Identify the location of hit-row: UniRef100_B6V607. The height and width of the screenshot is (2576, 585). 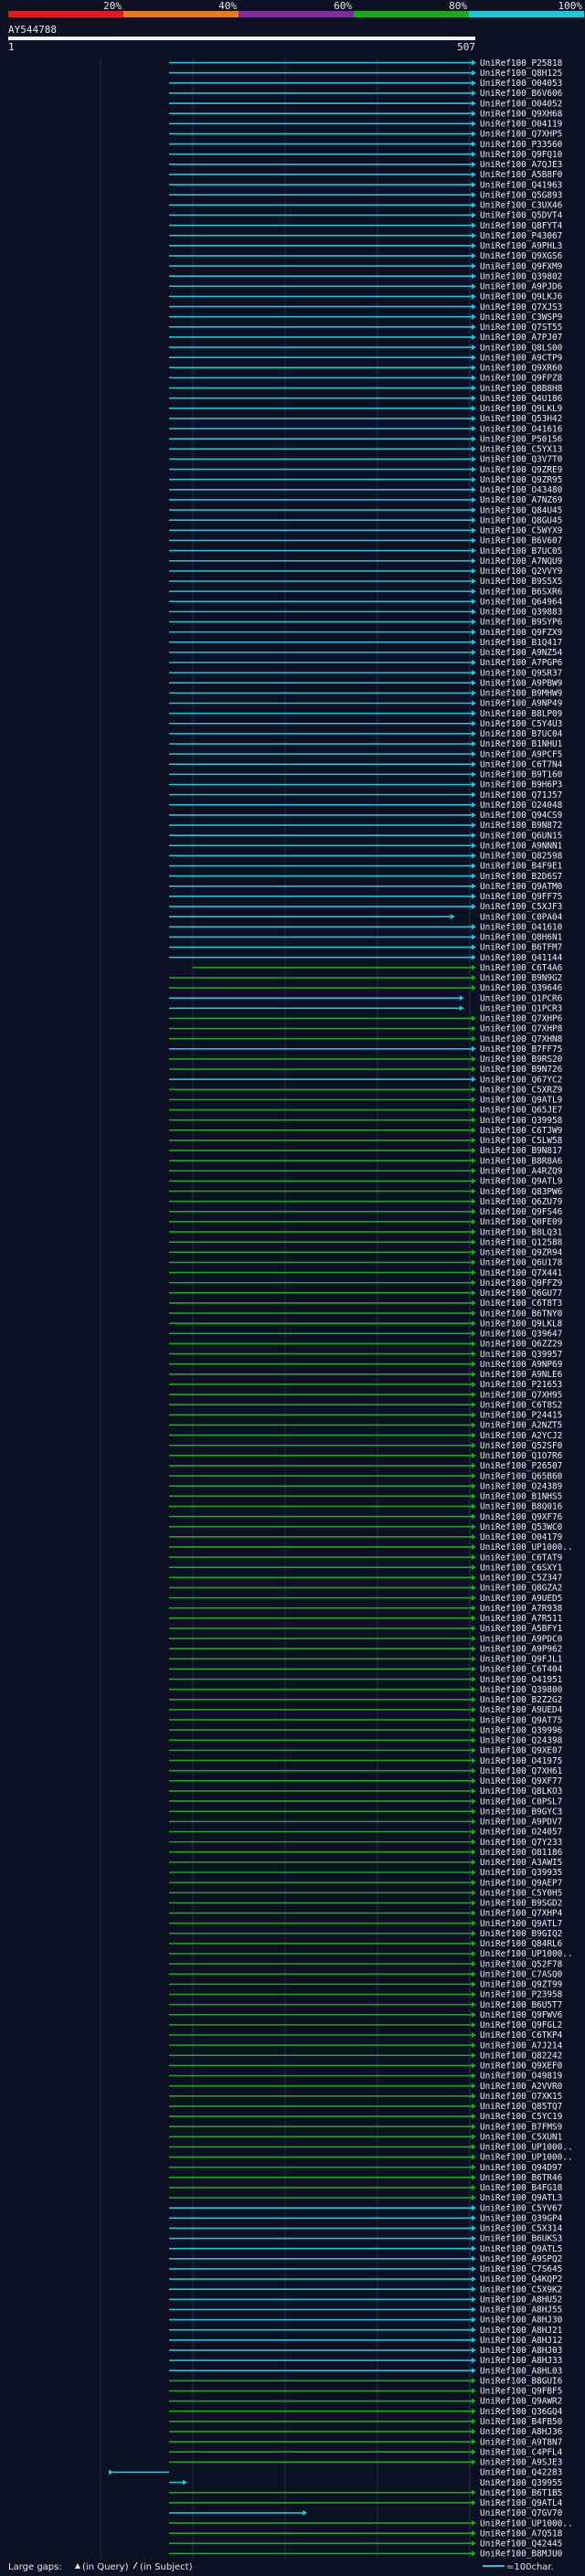
(366, 541).